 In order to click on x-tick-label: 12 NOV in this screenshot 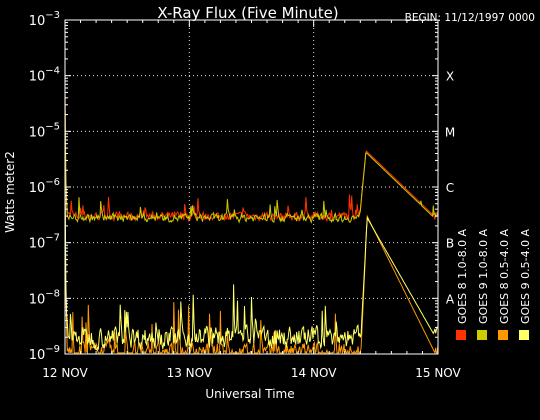, I will do `click(65, 373)`.